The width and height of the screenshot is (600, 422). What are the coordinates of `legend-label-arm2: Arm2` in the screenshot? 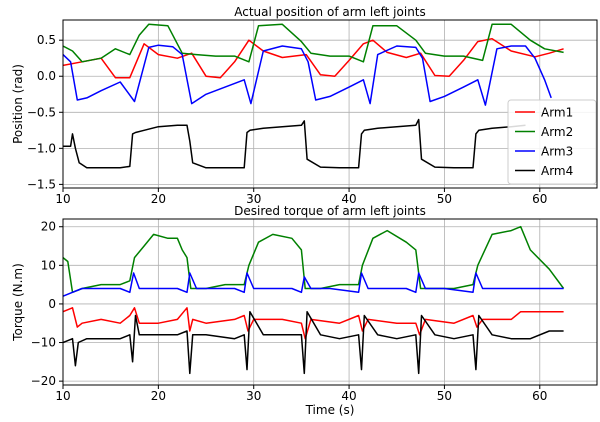 It's located at (557, 132).